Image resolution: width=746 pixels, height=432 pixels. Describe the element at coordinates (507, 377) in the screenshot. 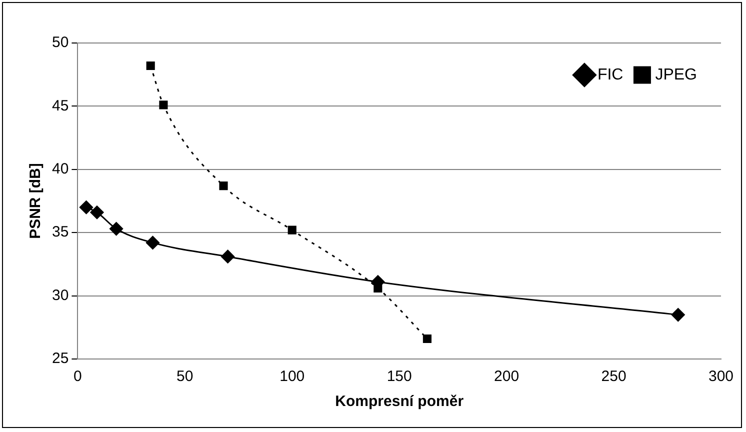

I see `x-tick-label: 200` at that location.